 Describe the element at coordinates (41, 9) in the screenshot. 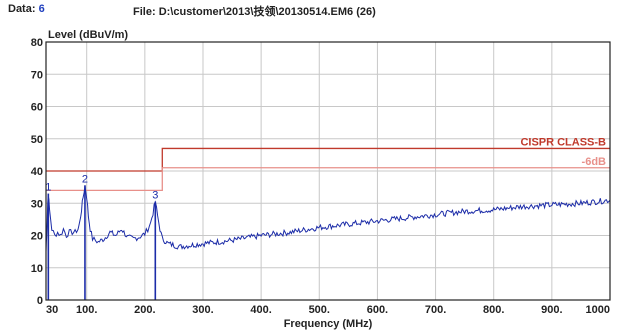

I see `data-value: 6` at that location.